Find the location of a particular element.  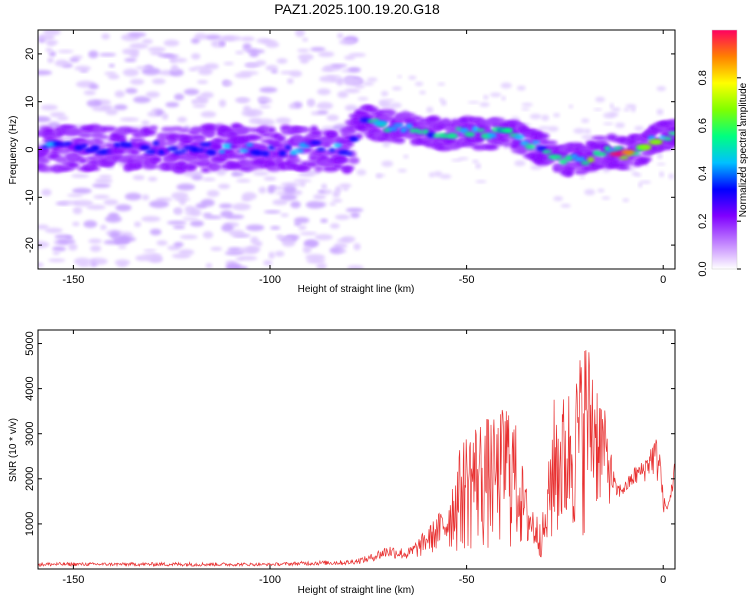

x-tick-label: -150 is located at coordinates (73, 580).